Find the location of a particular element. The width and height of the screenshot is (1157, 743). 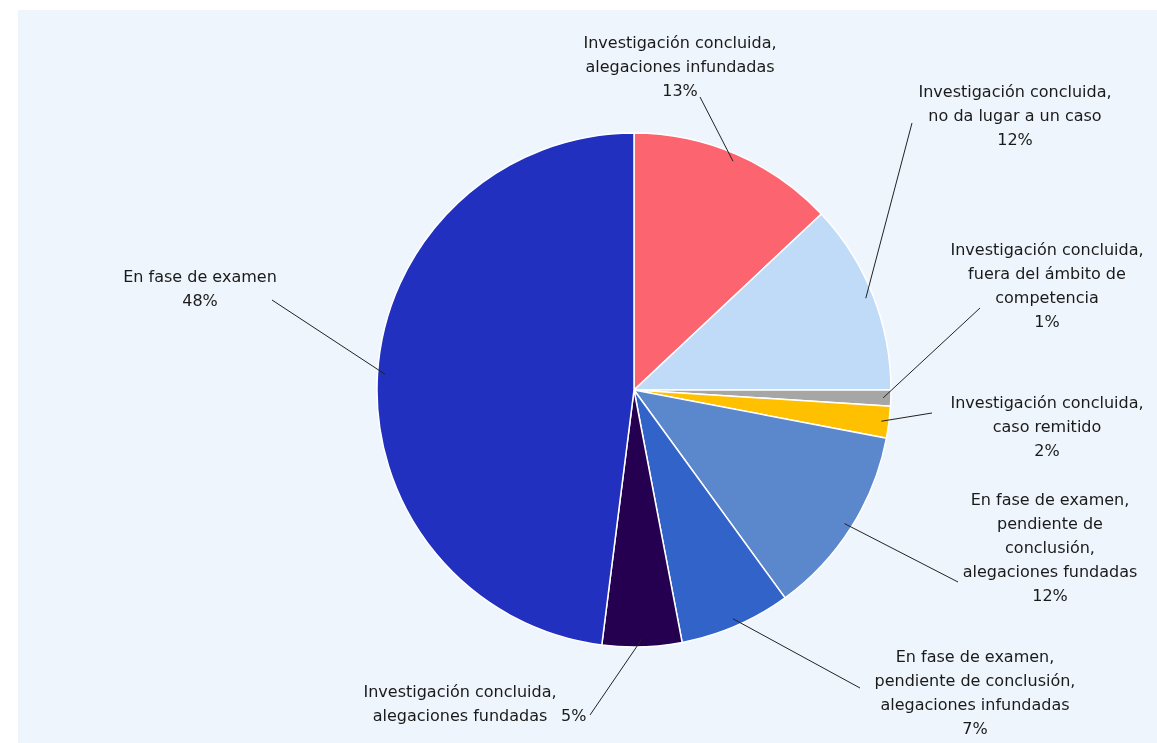

slice-label: En fase de examen is located at coordinates (200, 276).